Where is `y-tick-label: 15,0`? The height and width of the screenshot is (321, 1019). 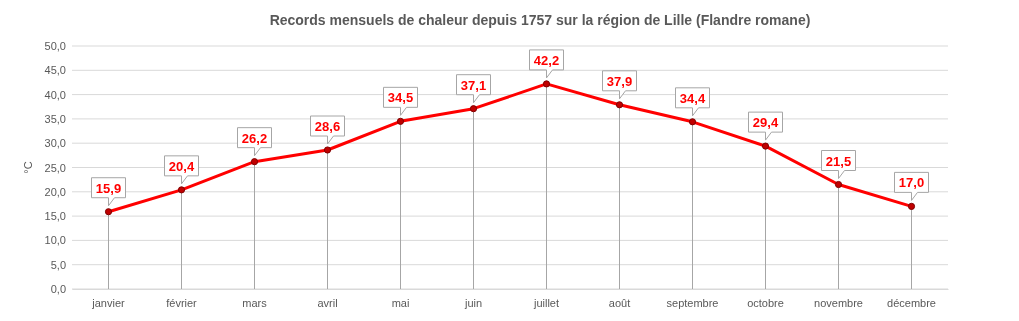
y-tick-label: 15,0 is located at coordinates (55, 216).